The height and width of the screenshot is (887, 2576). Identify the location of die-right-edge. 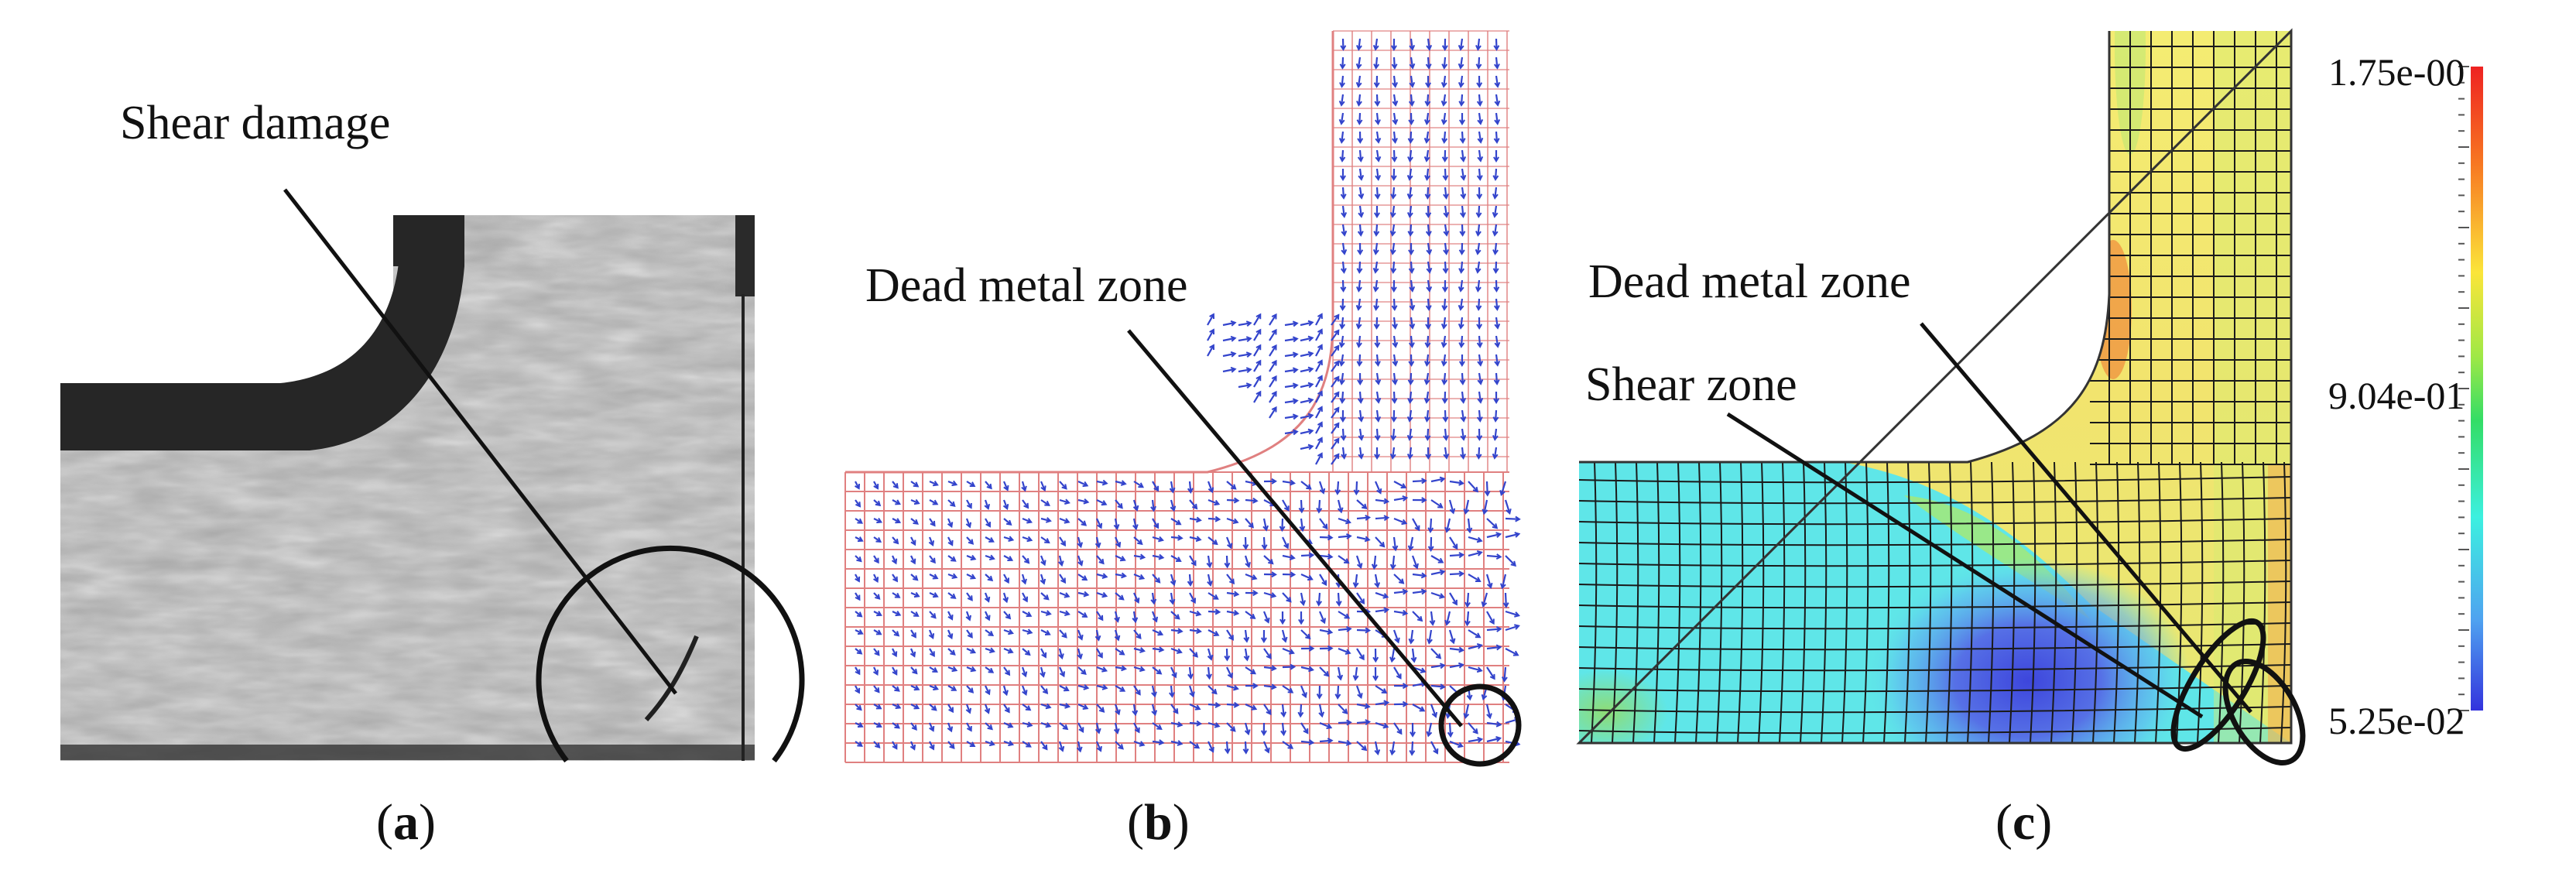
(745, 256).